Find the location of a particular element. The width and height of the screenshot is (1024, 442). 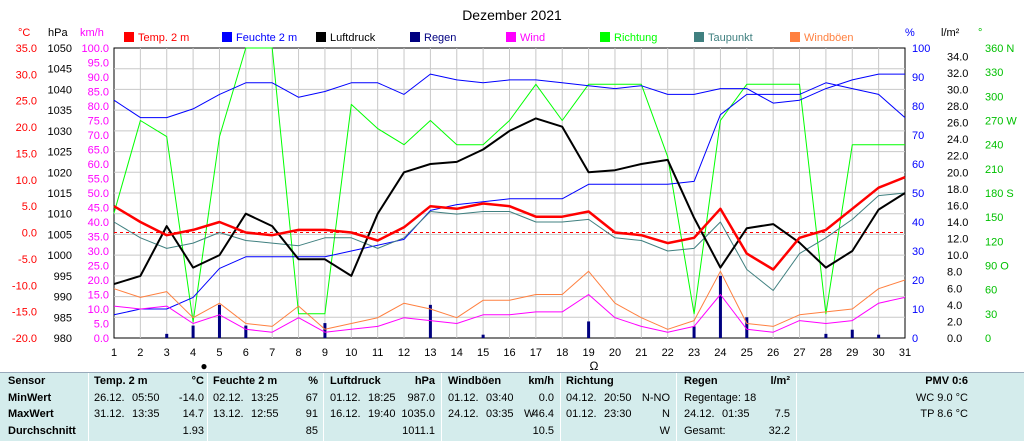

x-tick-label: 3 is located at coordinates (167, 353).